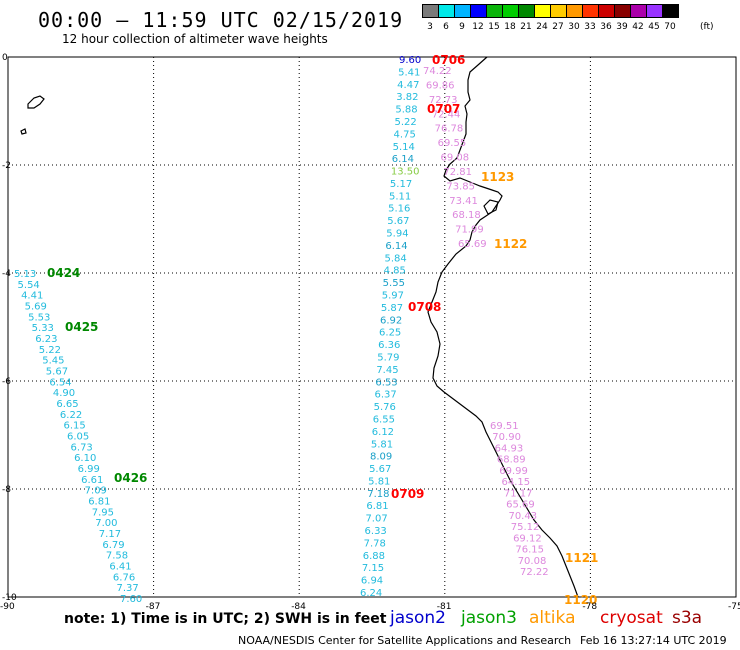 This screenshot has width=740, height=650. Describe the element at coordinates (446, 27) in the screenshot. I see `legend-label: 6` at that location.